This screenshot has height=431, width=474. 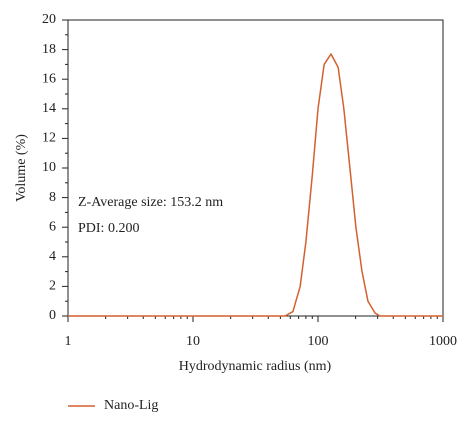 I want to click on x-tick-label: 100, so click(x=318, y=341).